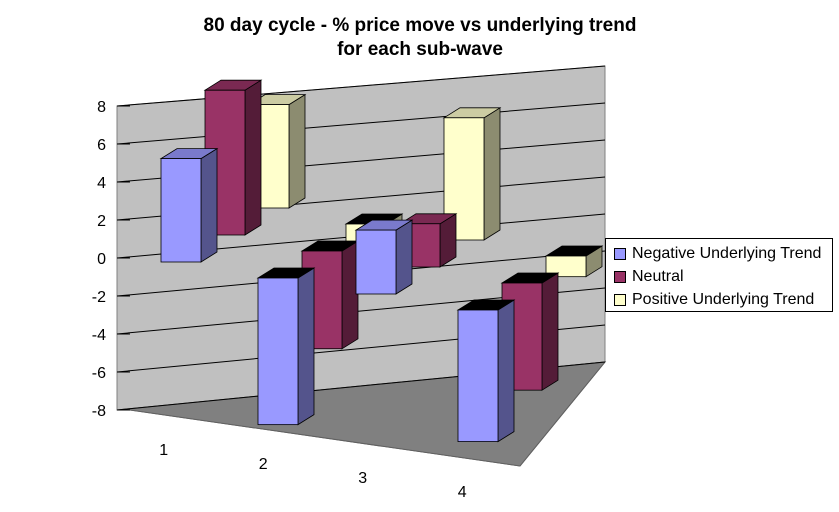  Describe the element at coordinates (462, 492) in the screenshot. I see `x-tick-label: 4` at that location.